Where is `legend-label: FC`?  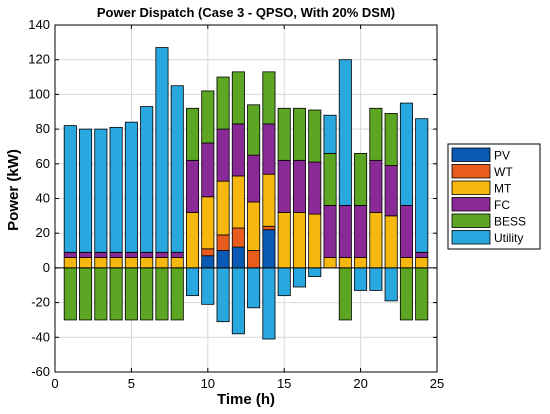 legend-label: FC is located at coordinates (502, 205).